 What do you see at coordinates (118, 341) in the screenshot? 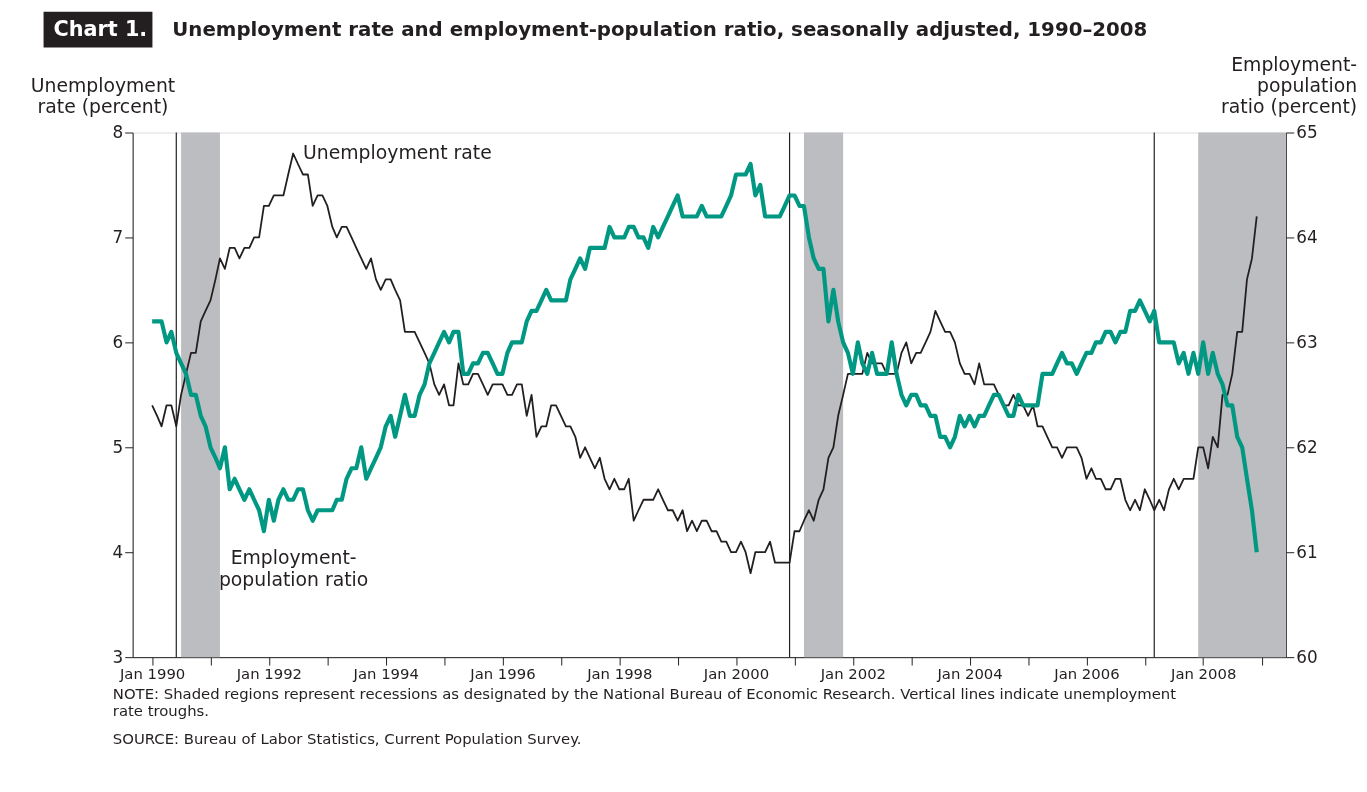
I see `y-tick-label: 6` at bounding box center [118, 341].